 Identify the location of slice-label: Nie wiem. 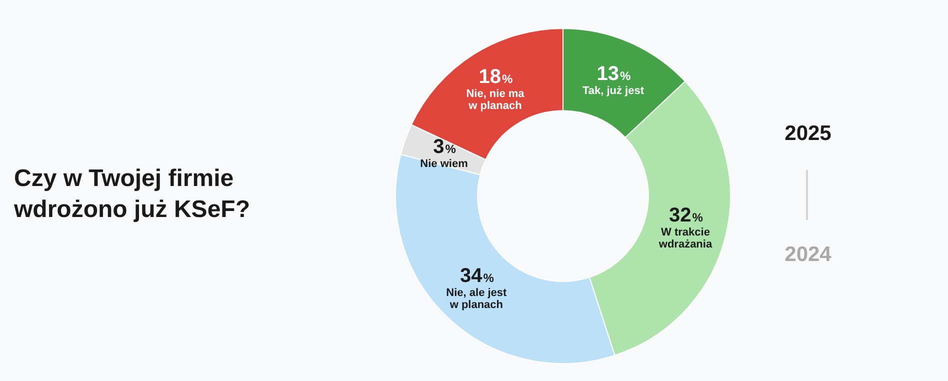
(444, 164).